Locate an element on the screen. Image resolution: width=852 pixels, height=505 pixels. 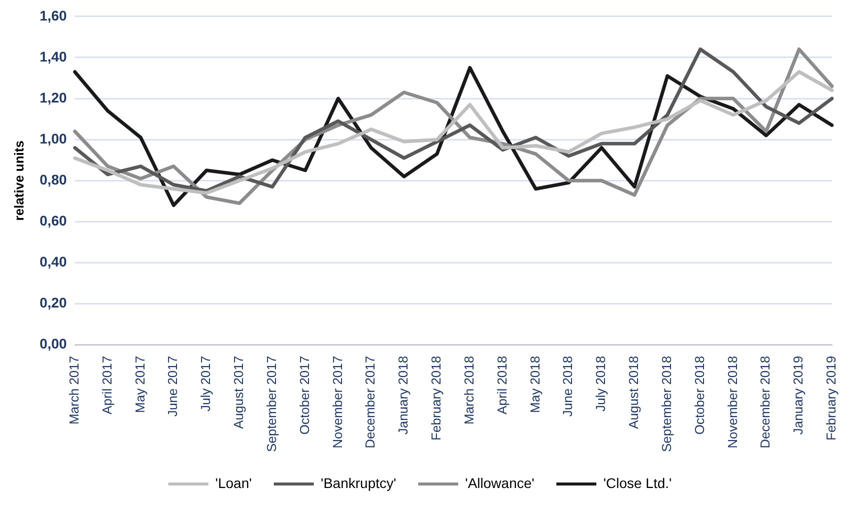
x-tick-label: July 2017 is located at coordinates (206, 384).